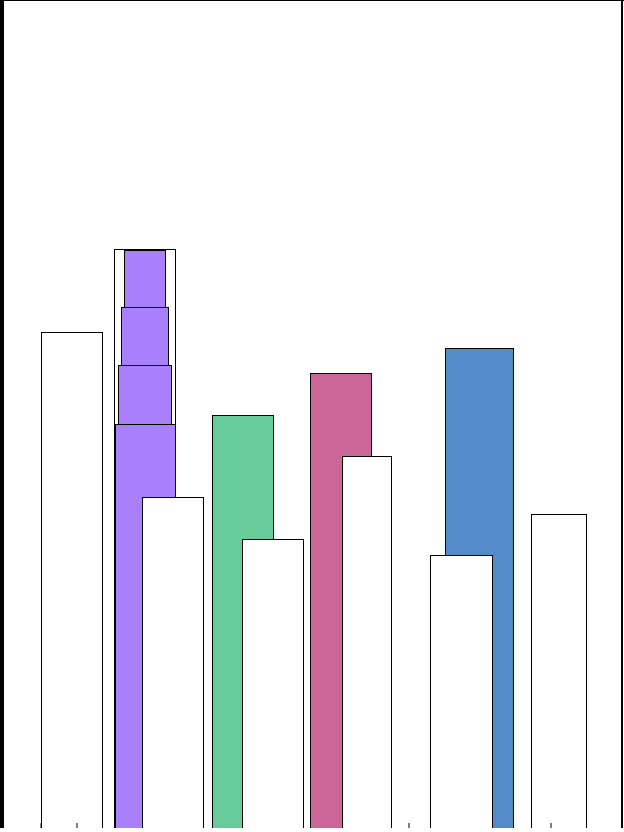 This screenshot has height=832, width=624. I want to click on frame-top-edge, so click(312, 0).